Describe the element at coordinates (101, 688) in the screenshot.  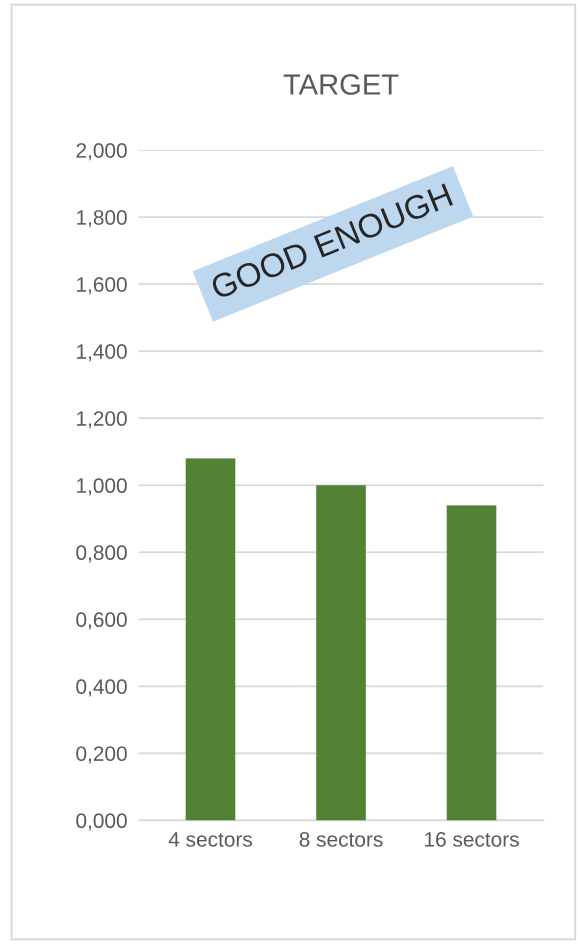
I see `y-tick-label: 0,400` at that location.